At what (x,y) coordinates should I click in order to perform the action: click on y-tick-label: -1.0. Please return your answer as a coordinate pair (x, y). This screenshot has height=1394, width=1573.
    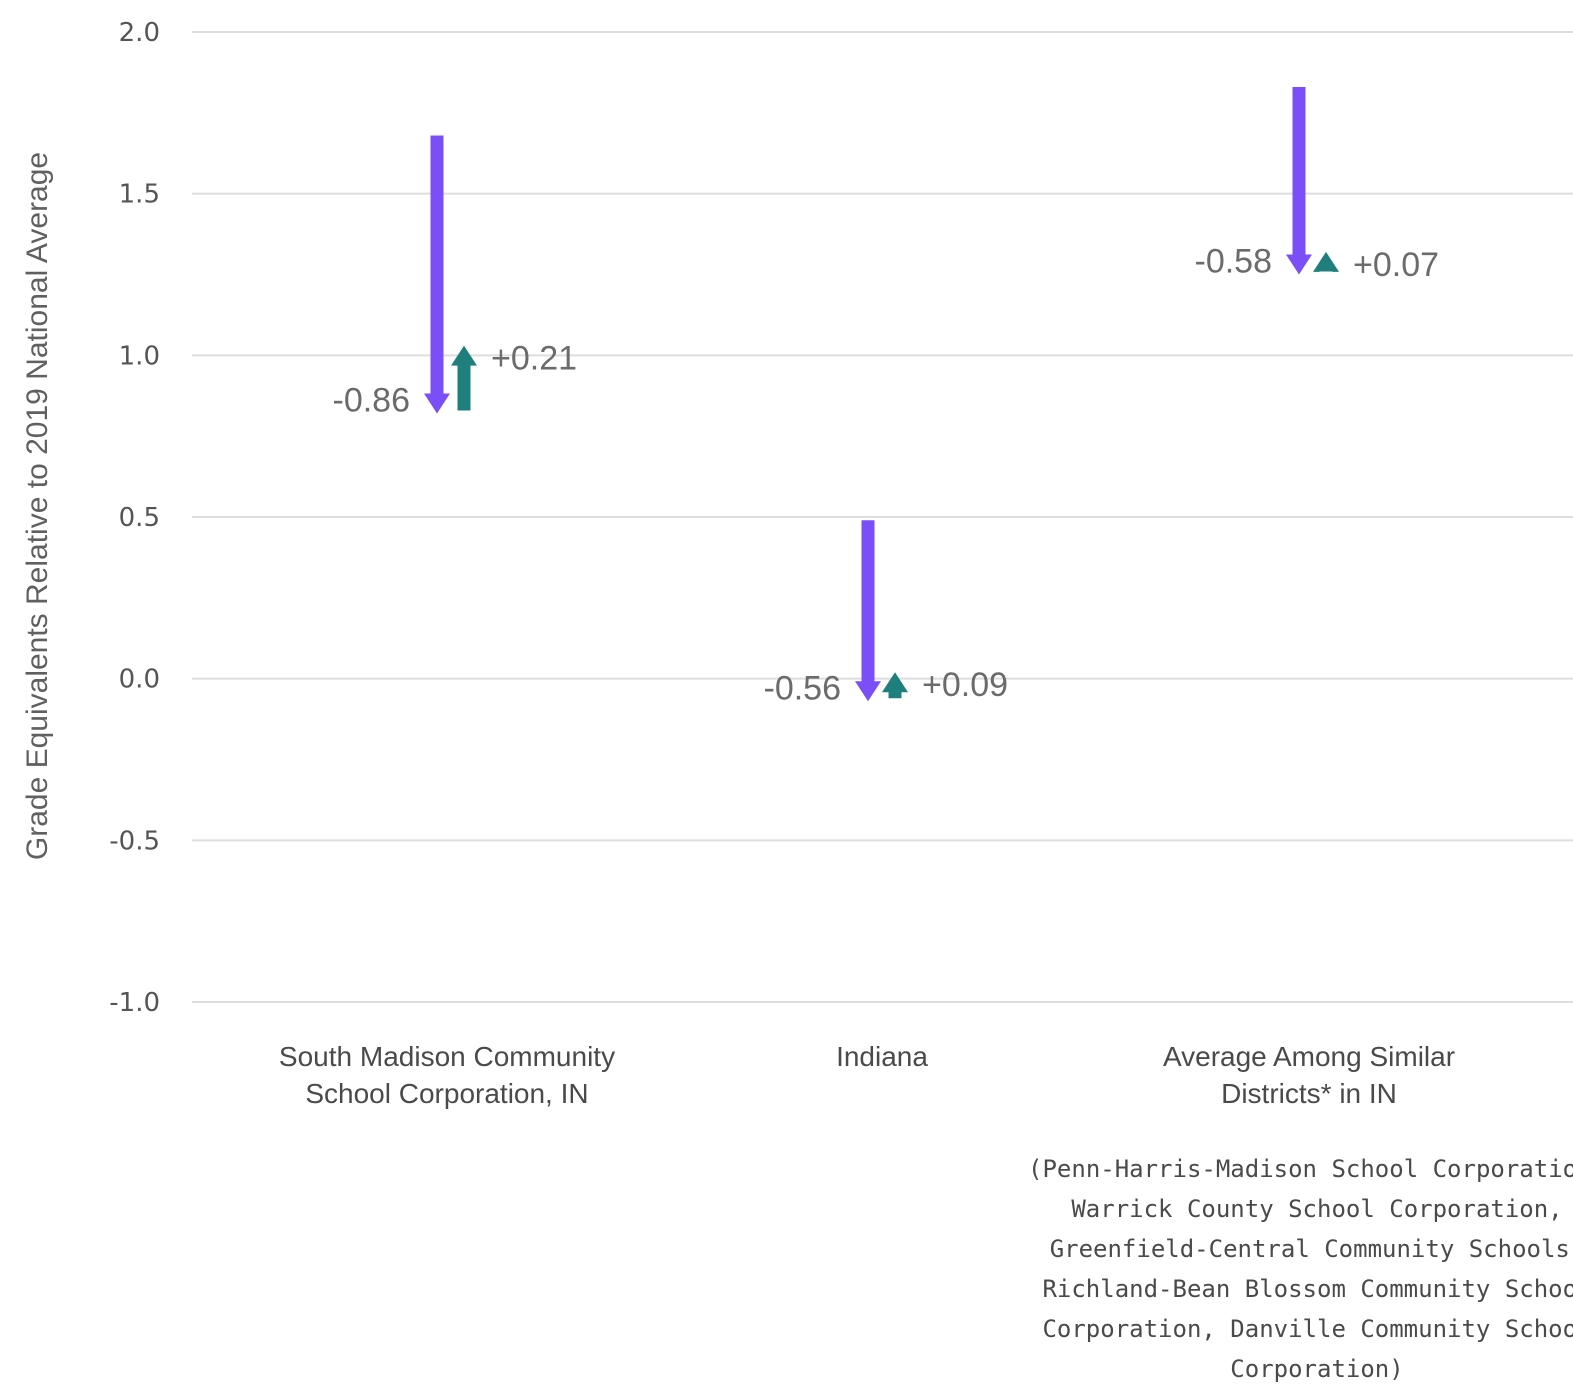
    Looking at the image, I should click on (134, 1003).